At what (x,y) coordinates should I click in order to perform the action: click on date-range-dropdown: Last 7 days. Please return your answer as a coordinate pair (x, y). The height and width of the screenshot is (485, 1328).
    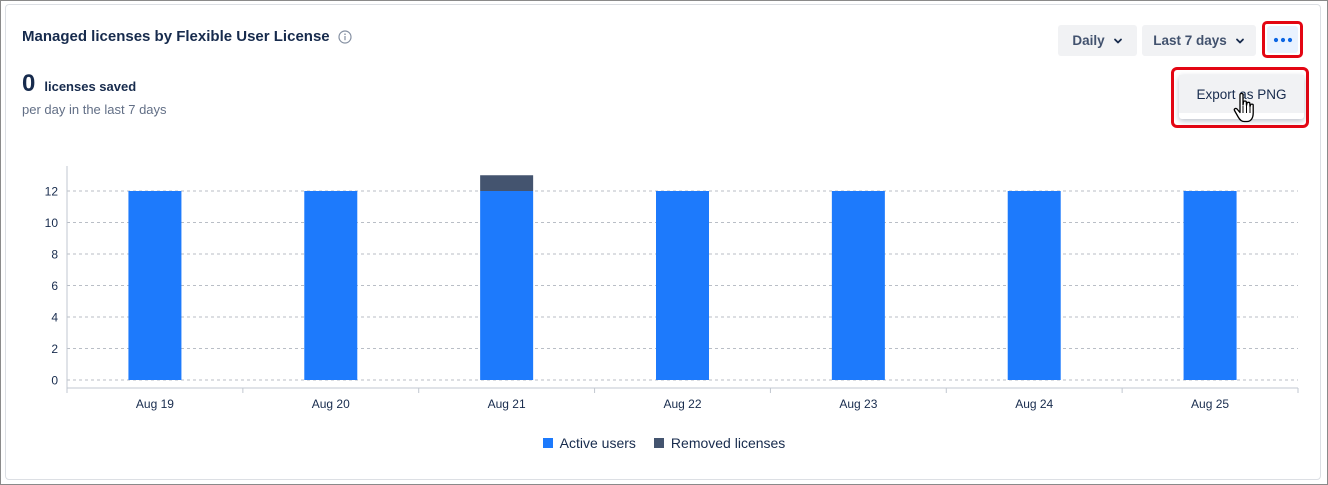
    Looking at the image, I should click on (1199, 40).